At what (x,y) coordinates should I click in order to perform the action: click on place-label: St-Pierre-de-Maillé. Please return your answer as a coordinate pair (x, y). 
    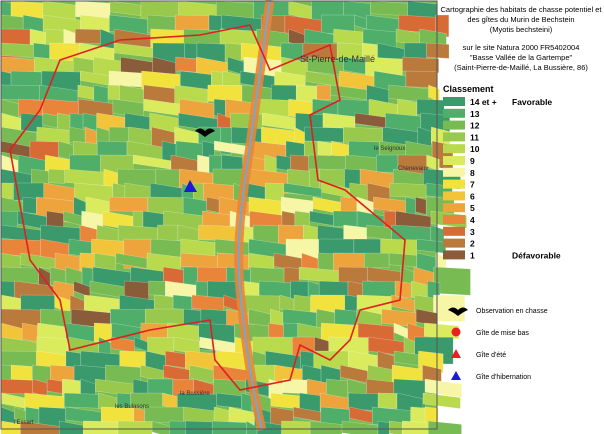
    Looking at the image, I should click on (337, 59).